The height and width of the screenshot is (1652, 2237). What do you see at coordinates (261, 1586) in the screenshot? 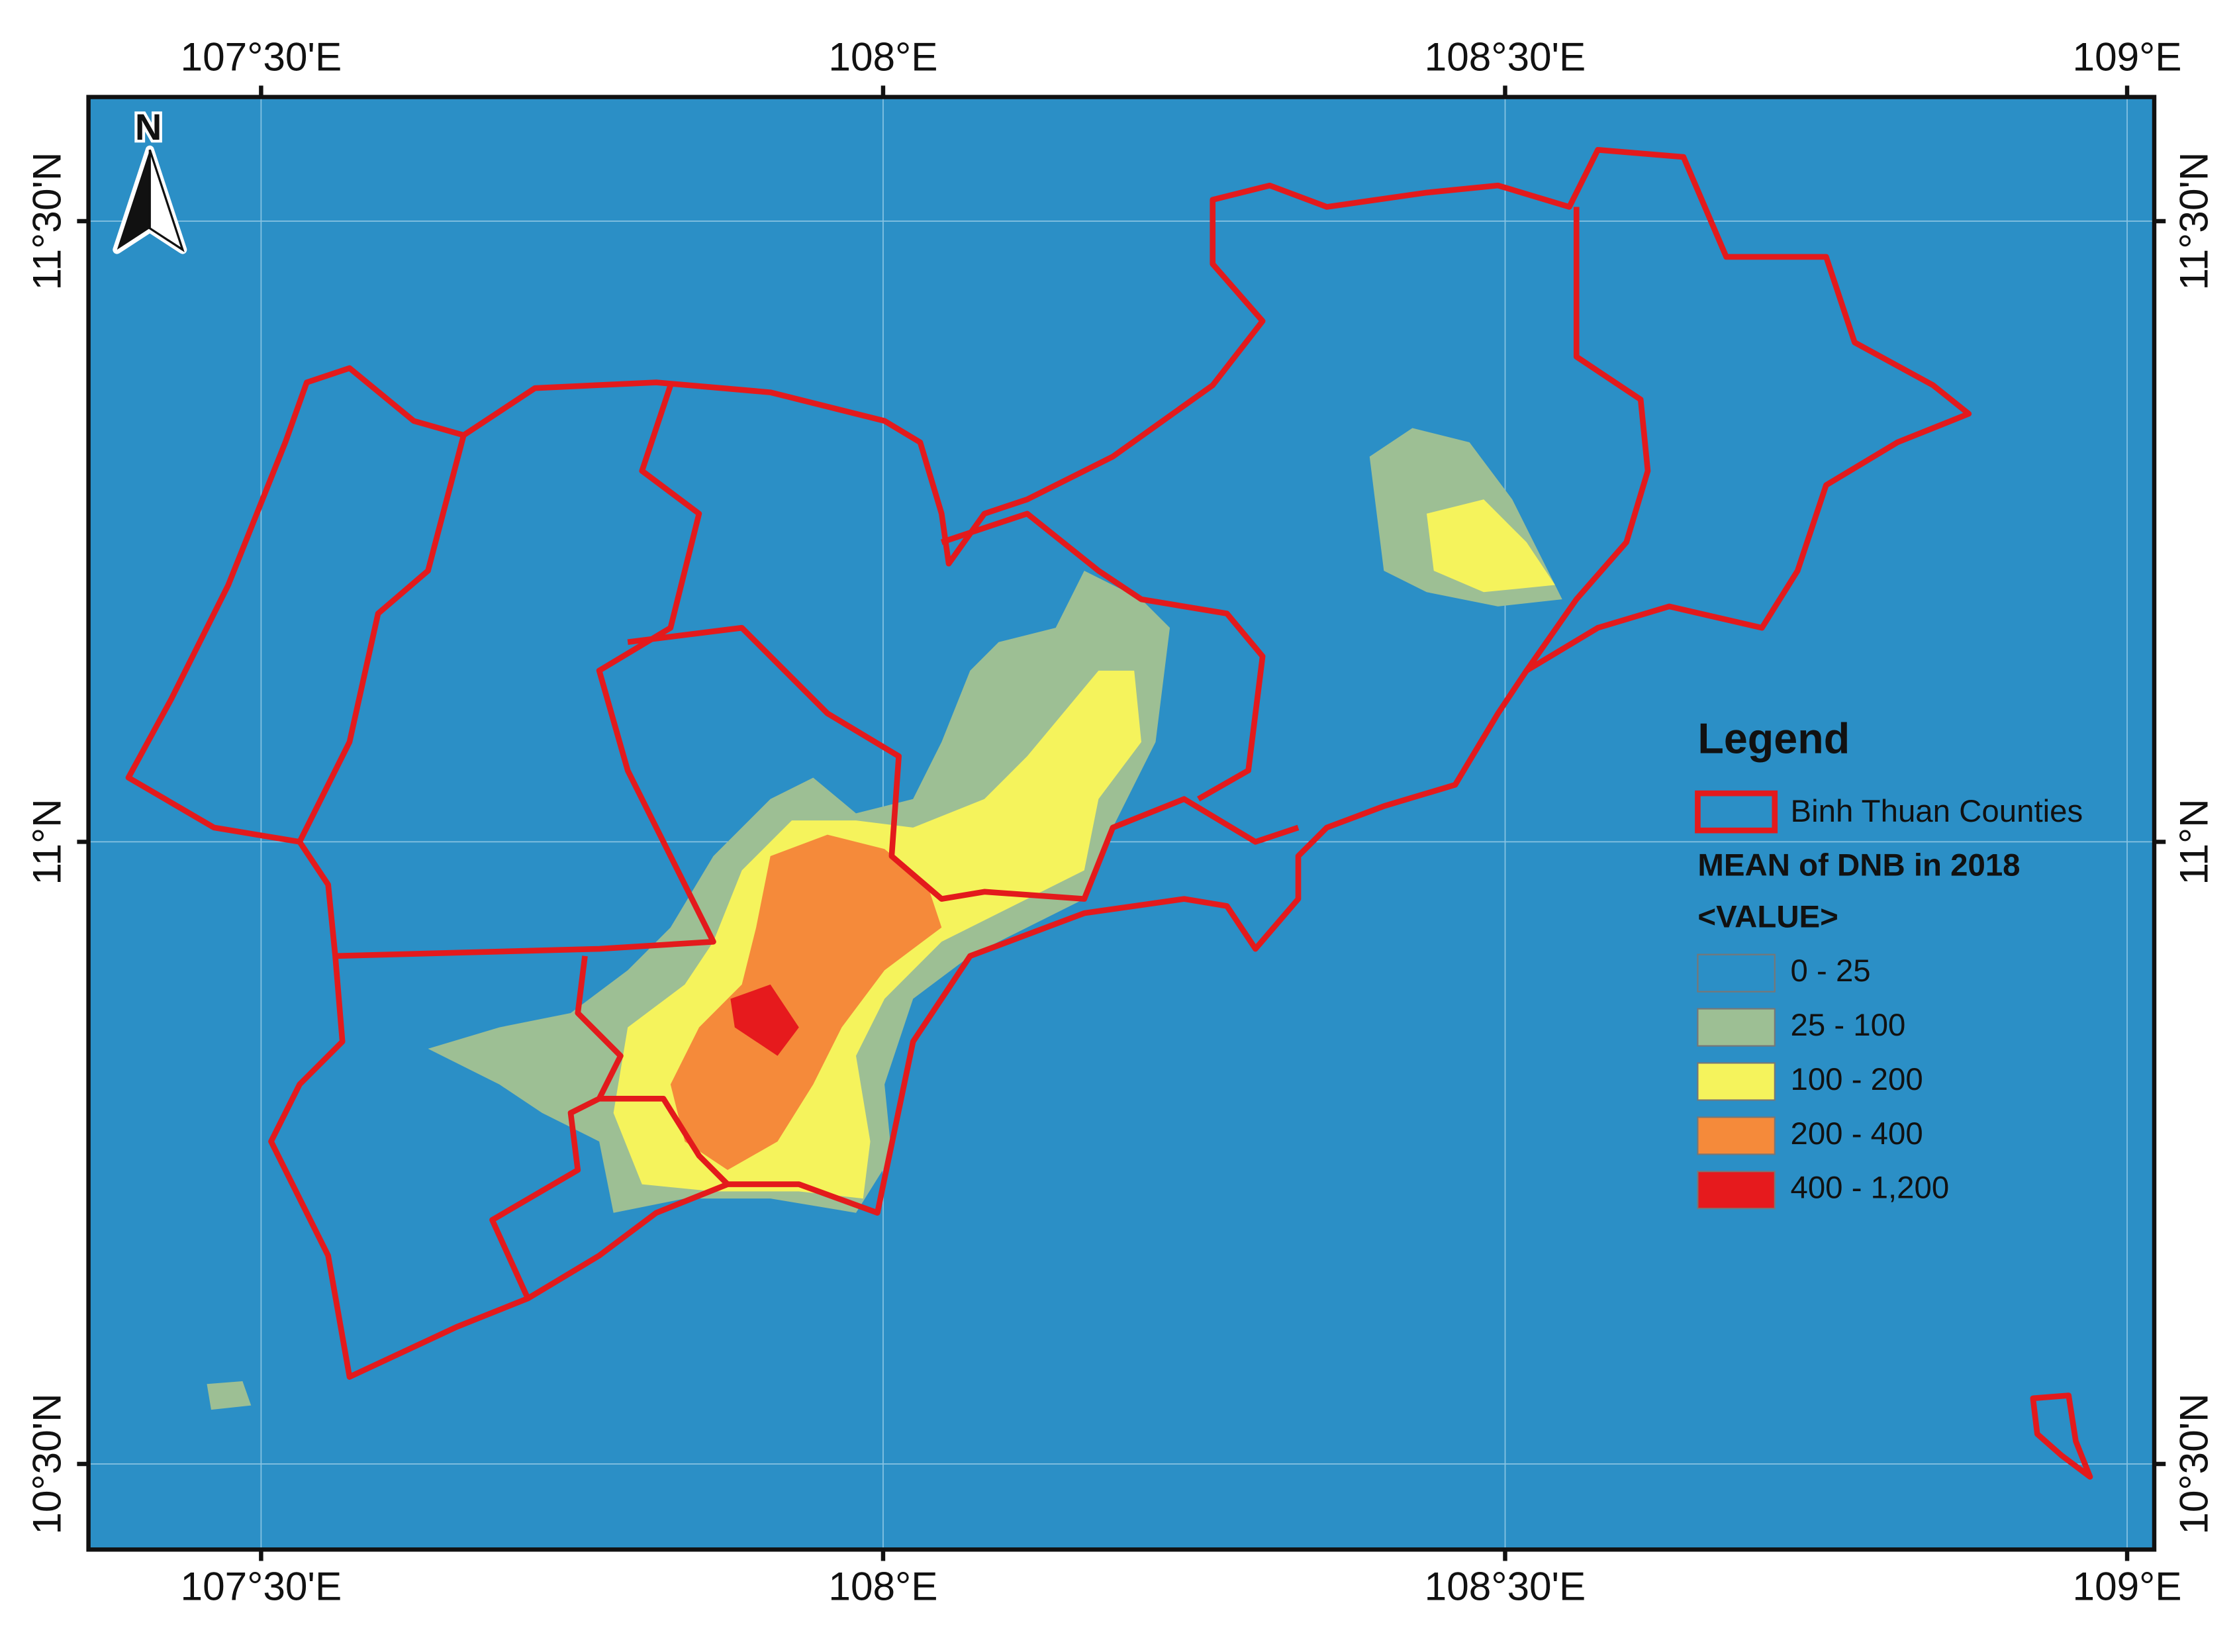
I see `bottom-tick-label: 107°30'E` at bounding box center [261, 1586].